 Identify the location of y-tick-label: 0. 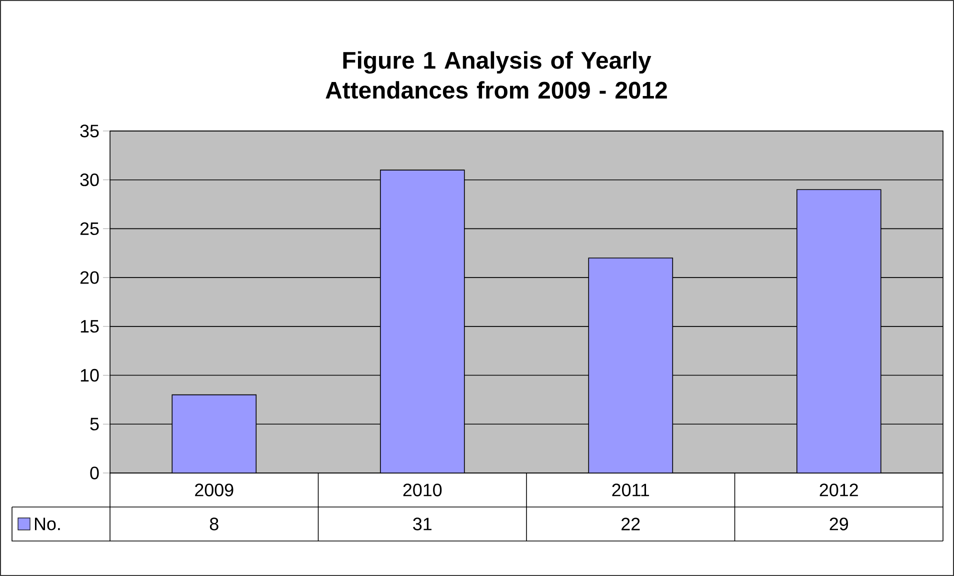
(94, 473).